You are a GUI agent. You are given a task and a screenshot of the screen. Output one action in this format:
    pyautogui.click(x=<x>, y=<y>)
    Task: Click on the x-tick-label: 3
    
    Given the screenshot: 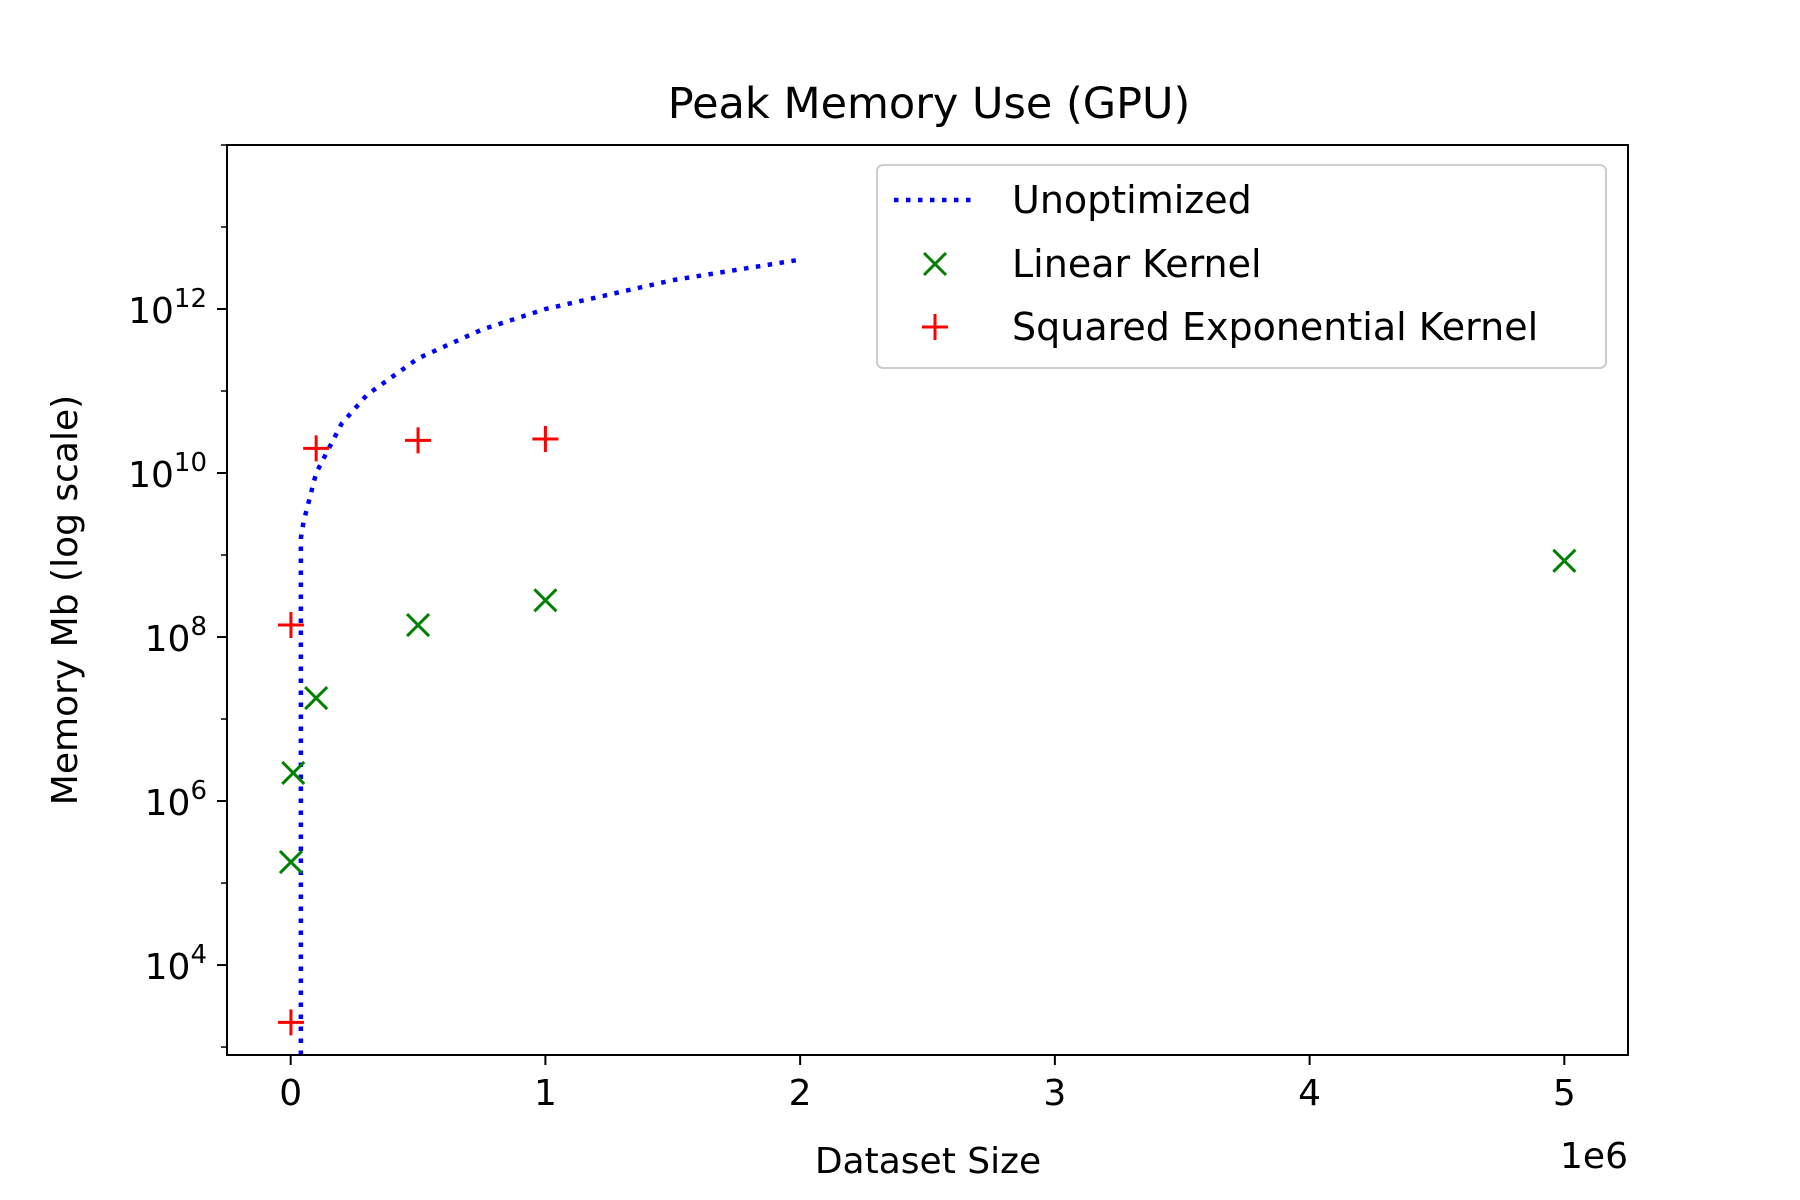 What is the action you would take?
    pyautogui.click(x=1054, y=1093)
    